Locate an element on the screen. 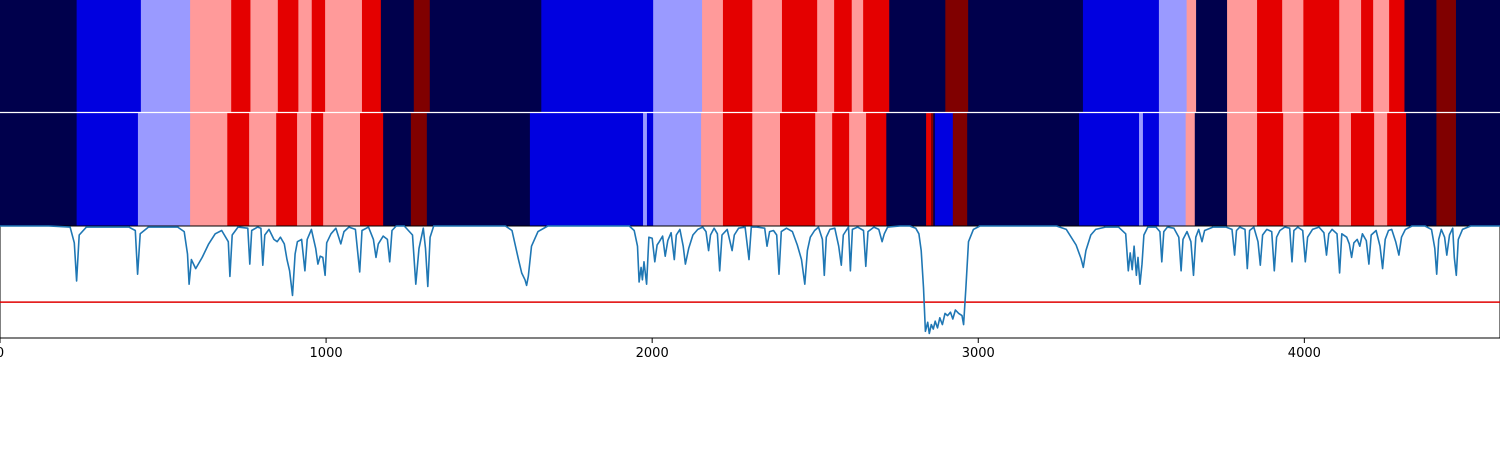 The image size is (1500, 450). x-tick-label-0: 0 is located at coordinates (2, 353).